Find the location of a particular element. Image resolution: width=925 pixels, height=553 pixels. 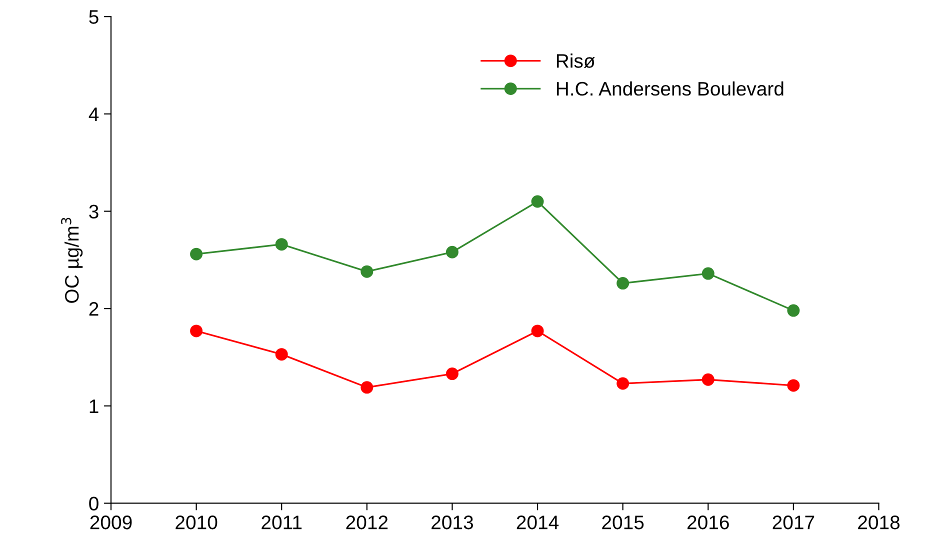

y-tick-label: 4 is located at coordinates (93, 114).